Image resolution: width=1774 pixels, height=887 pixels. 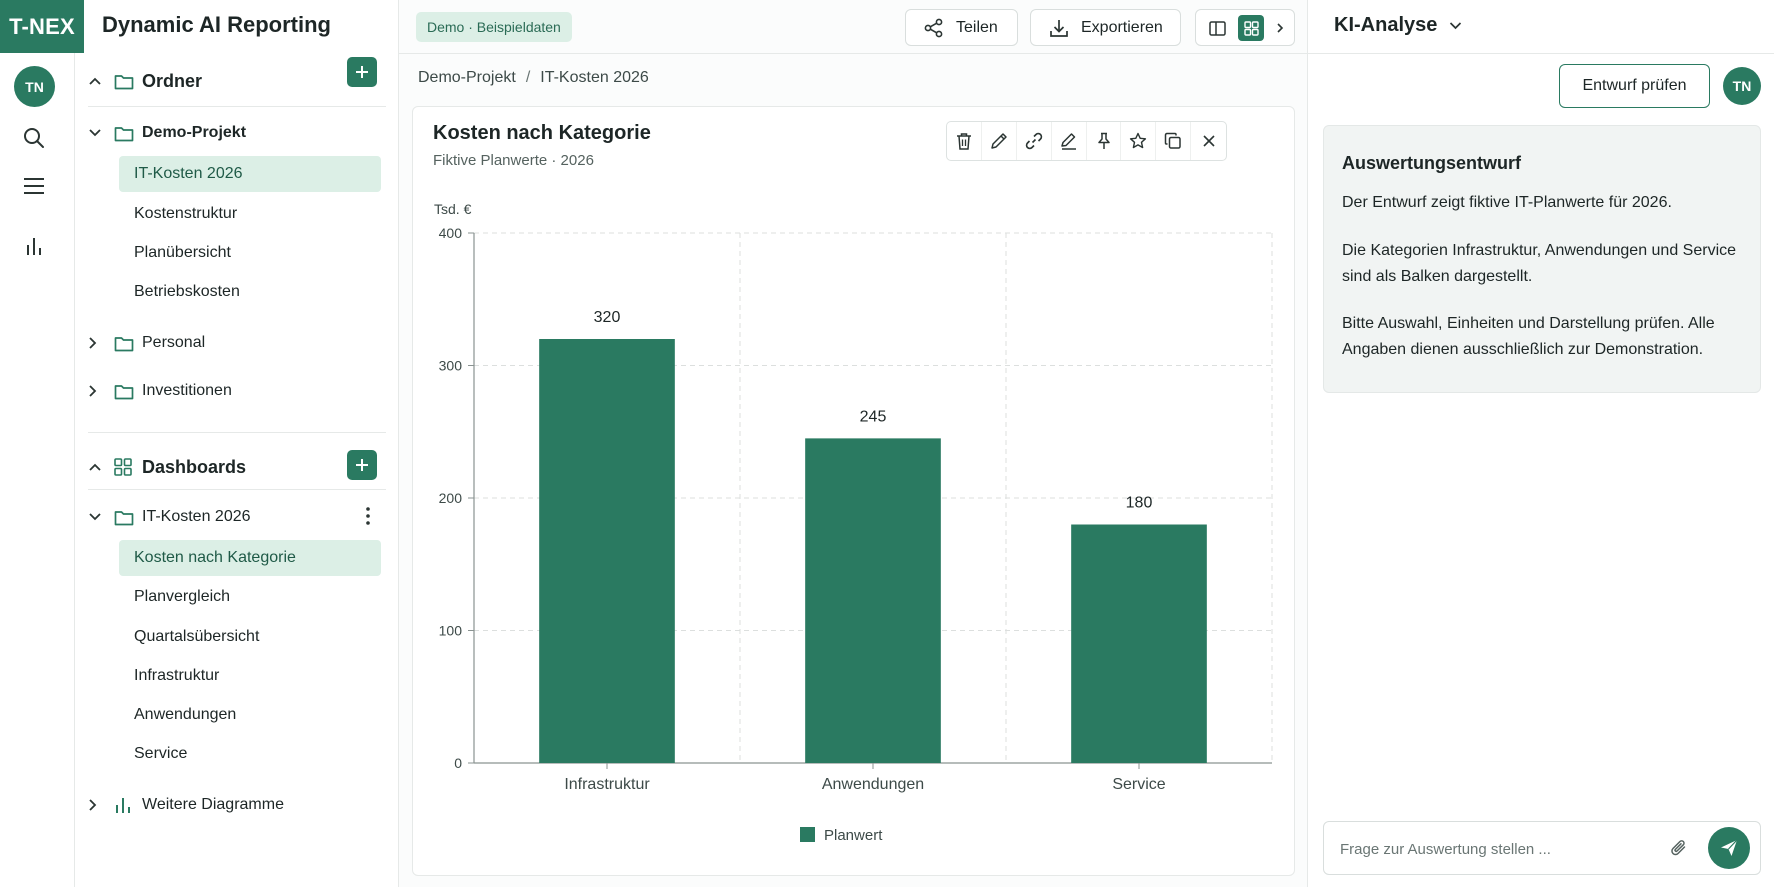 I want to click on folder-weitere-diagramme: Weitere Diagramme, so click(x=238, y=805).